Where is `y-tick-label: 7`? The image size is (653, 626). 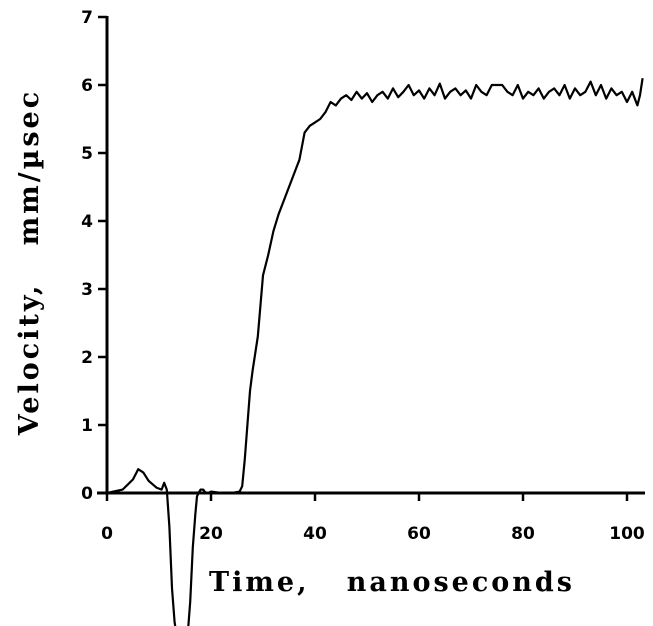 y-tick-label: 7 is located at coordinates (87, 18).